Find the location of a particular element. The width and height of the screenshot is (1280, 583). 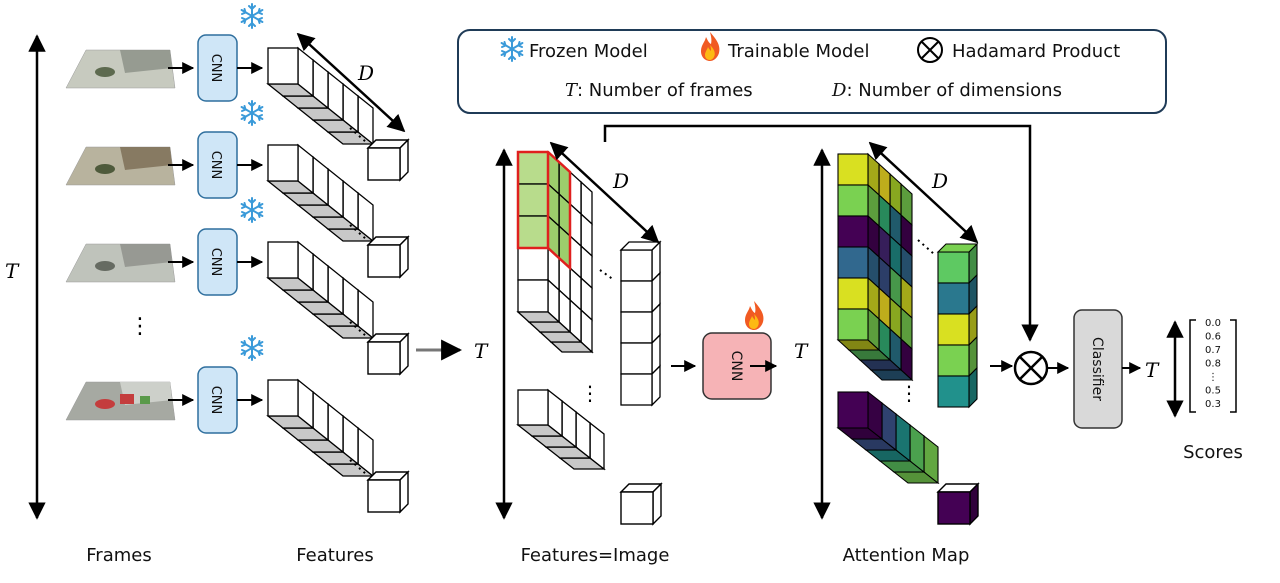

trainable-cnn-label: CNN is located at coordinates (736, 366).